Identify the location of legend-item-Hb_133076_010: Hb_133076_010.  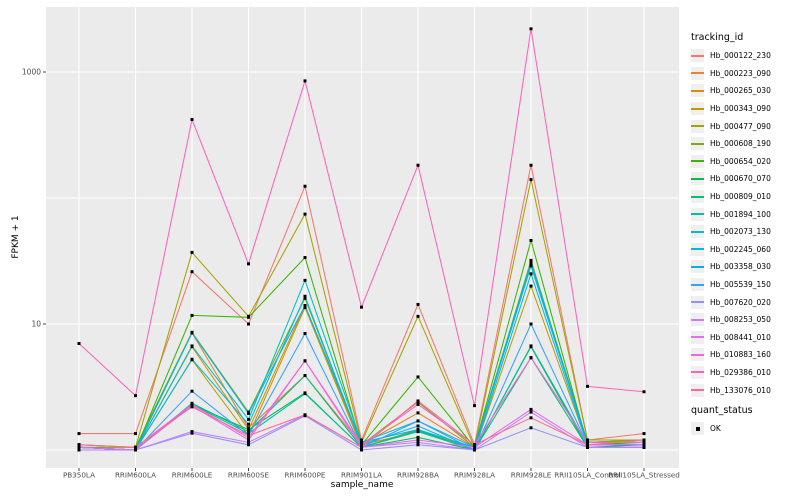
(745, 390).